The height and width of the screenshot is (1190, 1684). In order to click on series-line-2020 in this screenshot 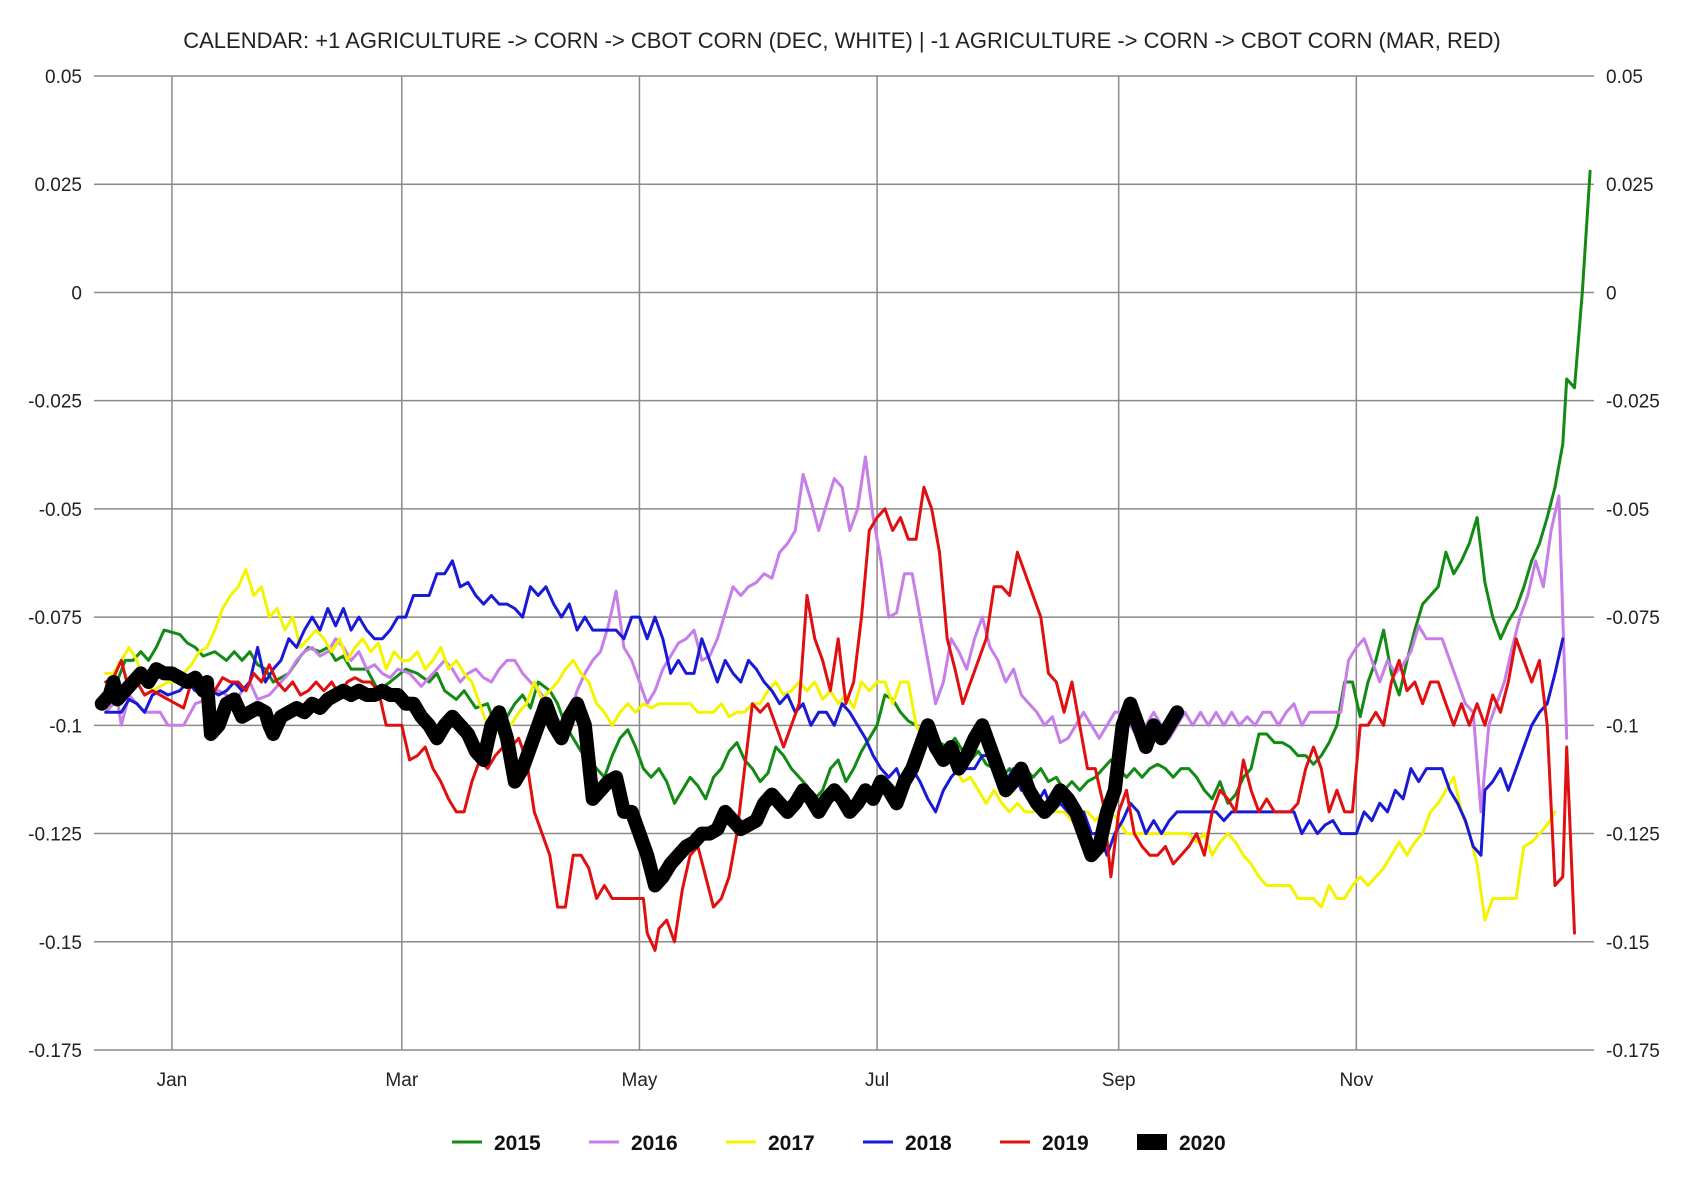, I will do `click(639, 777)`.